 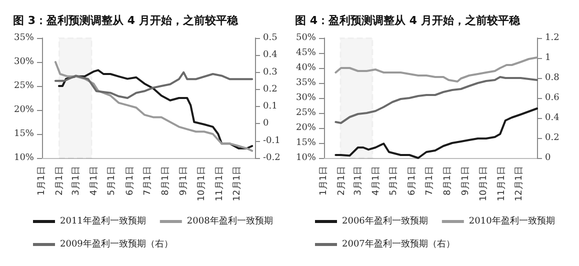 What do you see at coordinates (552, 38) in the screenshot?
I see `y2-tick-label: 1.2` at bounding box center [552, 38].